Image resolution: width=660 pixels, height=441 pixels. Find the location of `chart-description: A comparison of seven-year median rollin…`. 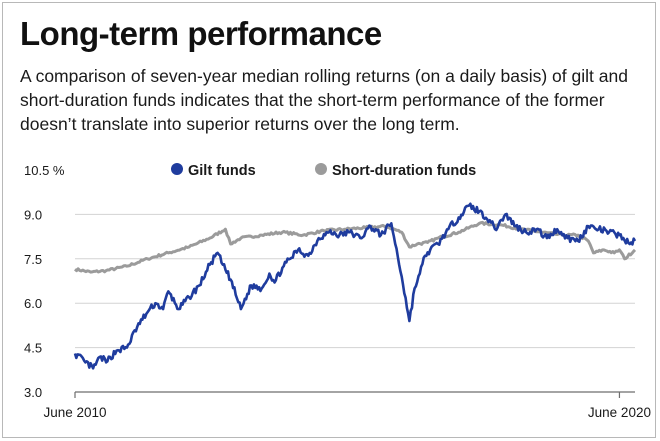

chart-description: A comparison of seven-year median rollin… is located at coordinates (324, 100).